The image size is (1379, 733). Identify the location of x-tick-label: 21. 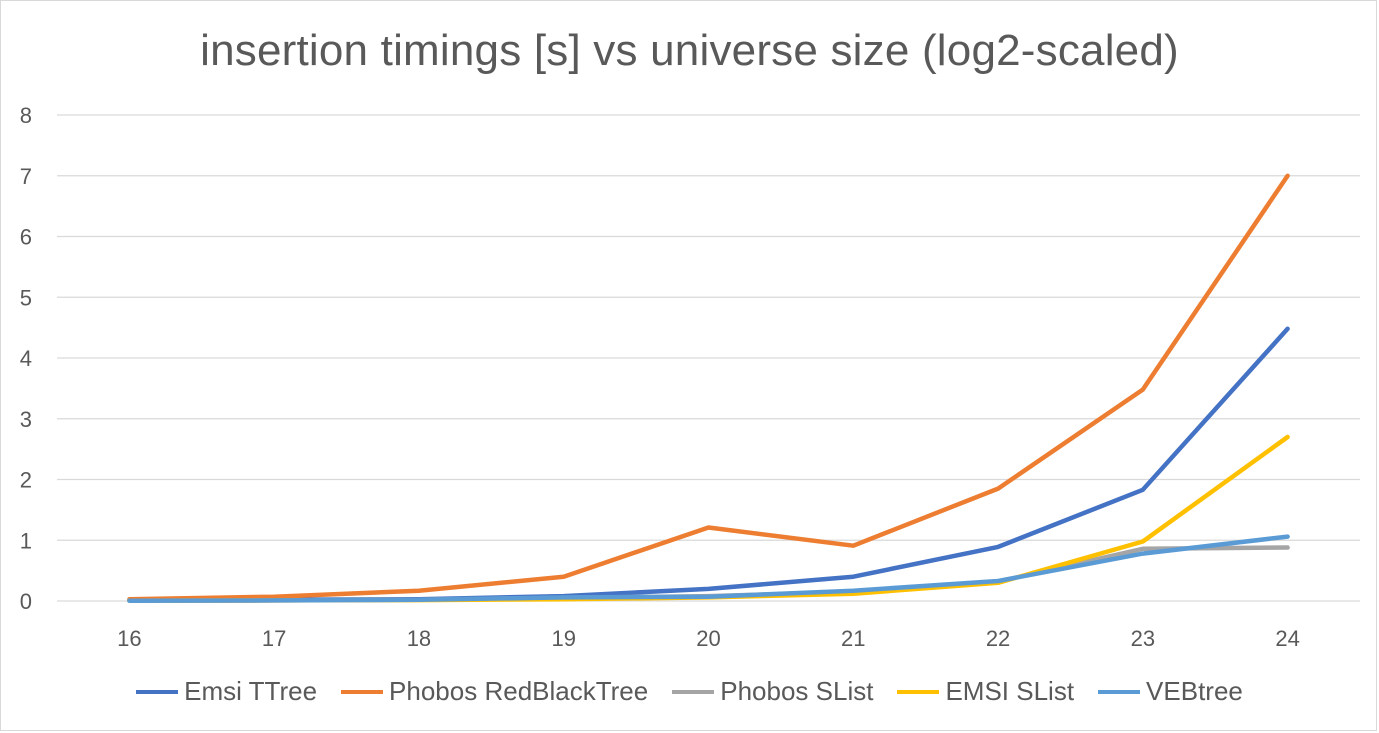
(853, 638).